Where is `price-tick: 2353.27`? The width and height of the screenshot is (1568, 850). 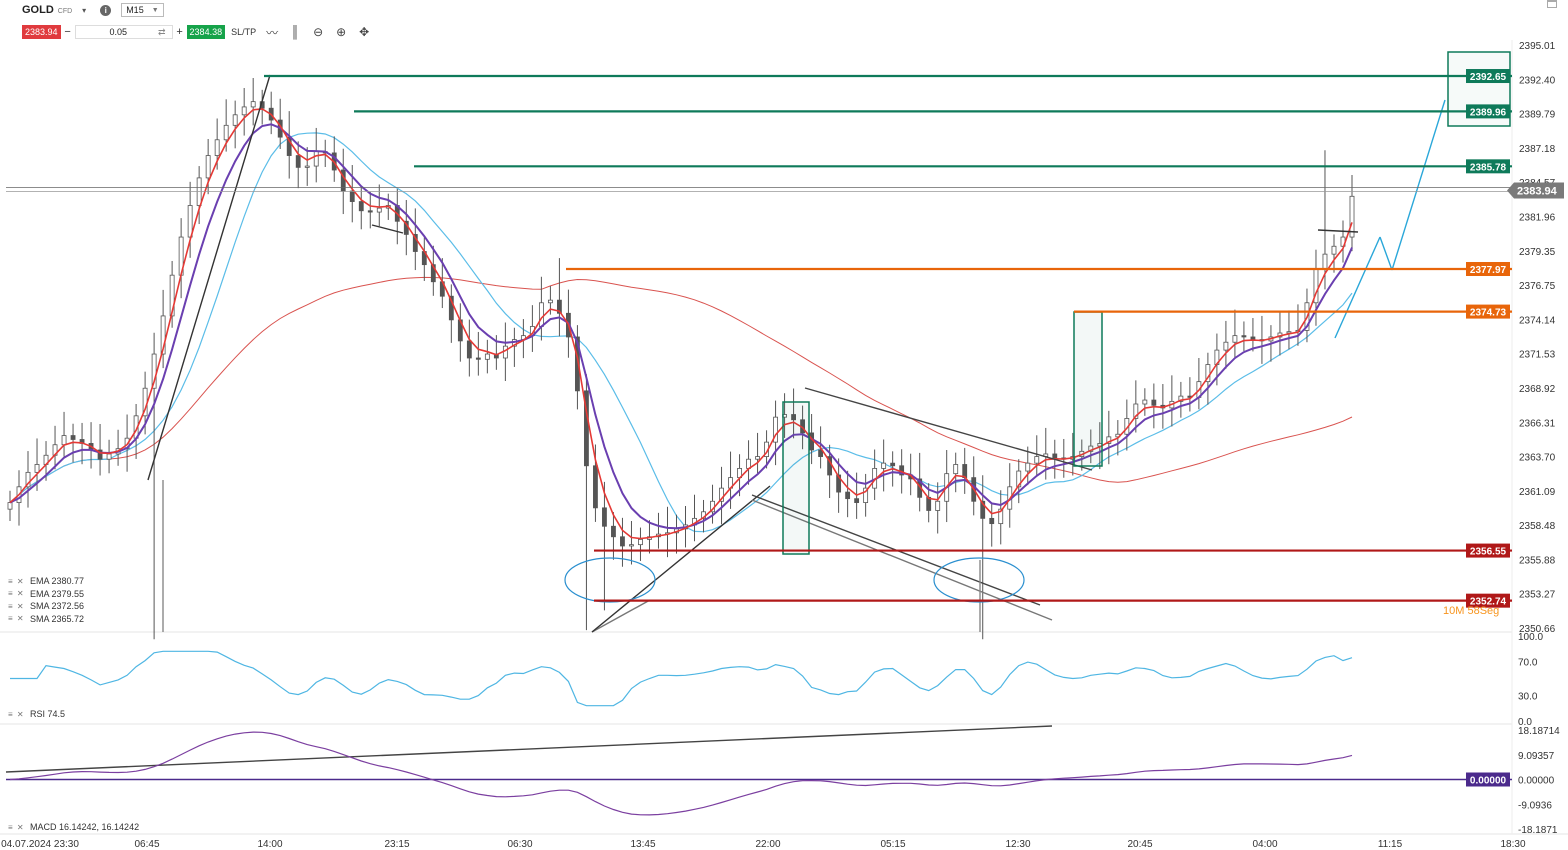 price-tick: 2353.27 is located at coordinates (1537, 595).